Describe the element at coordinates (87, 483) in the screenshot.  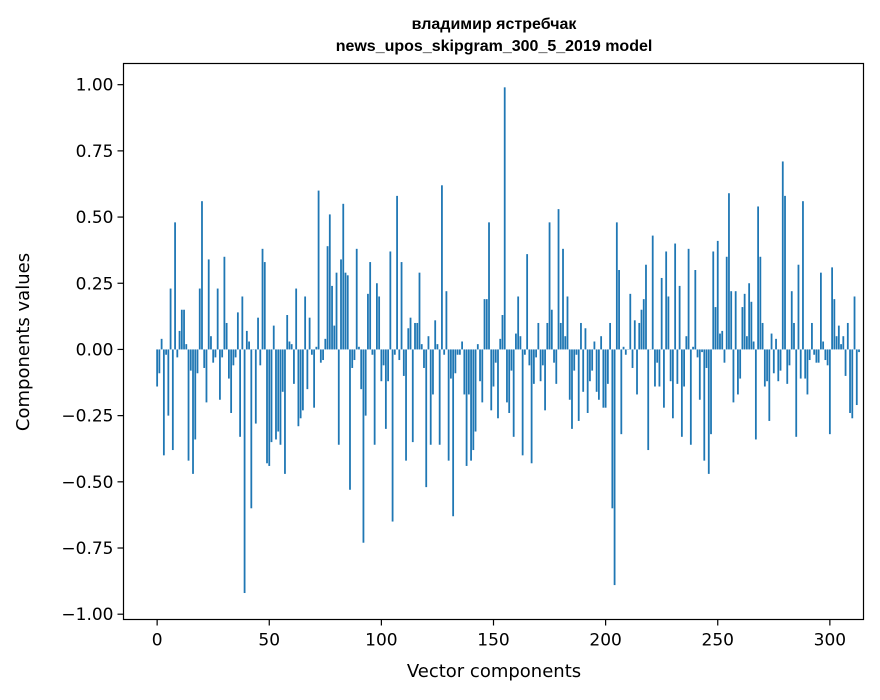
I see `y-tick-label: −0.50` at that location.